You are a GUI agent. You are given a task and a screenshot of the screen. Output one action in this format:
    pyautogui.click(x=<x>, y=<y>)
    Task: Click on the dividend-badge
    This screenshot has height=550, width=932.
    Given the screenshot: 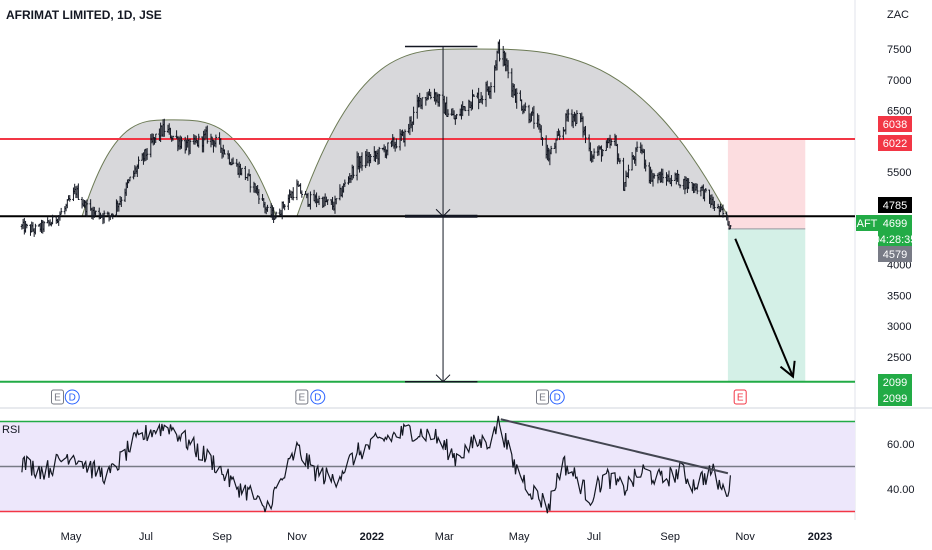 What is the action you would take?
    pyautogui.click(x=557, y=397)
    